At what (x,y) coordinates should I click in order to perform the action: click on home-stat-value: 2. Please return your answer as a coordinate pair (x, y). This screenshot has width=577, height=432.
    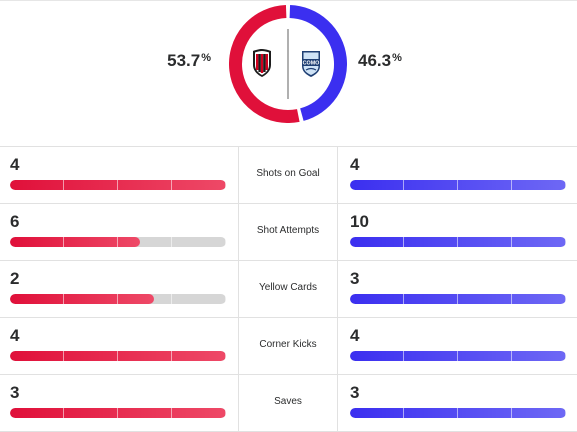
    Looking at the image, I should click on (15, 278).